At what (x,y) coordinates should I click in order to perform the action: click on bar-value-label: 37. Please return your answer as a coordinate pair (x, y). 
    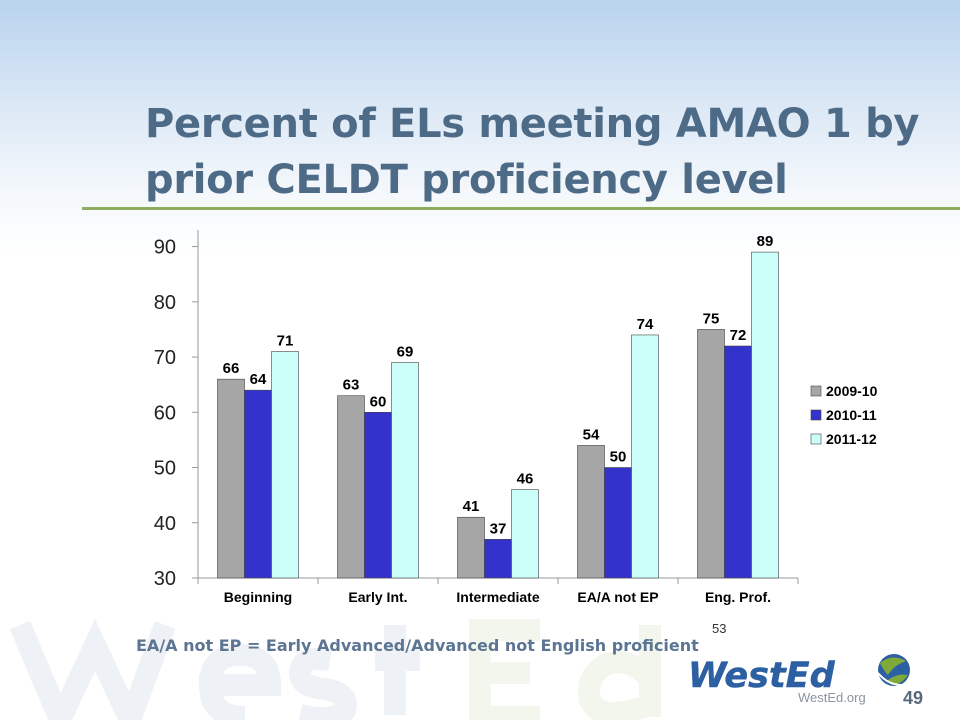
    Looking at the image, I should click on (498, 528).